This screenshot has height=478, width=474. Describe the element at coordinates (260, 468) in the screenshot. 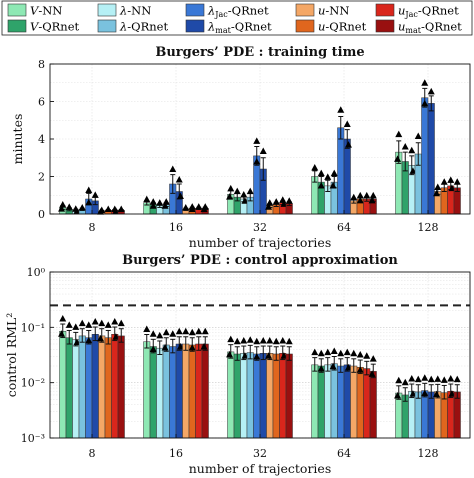

I see `x-axis-label: number of trajectories` at that location.